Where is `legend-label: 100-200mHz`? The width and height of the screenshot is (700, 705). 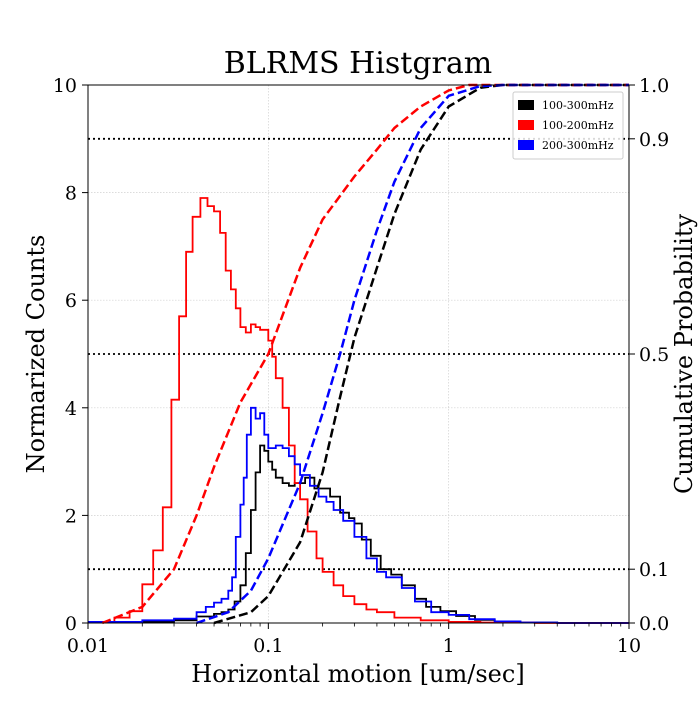 legend-label: 100-200mHz is located at coordinates (578, 125).